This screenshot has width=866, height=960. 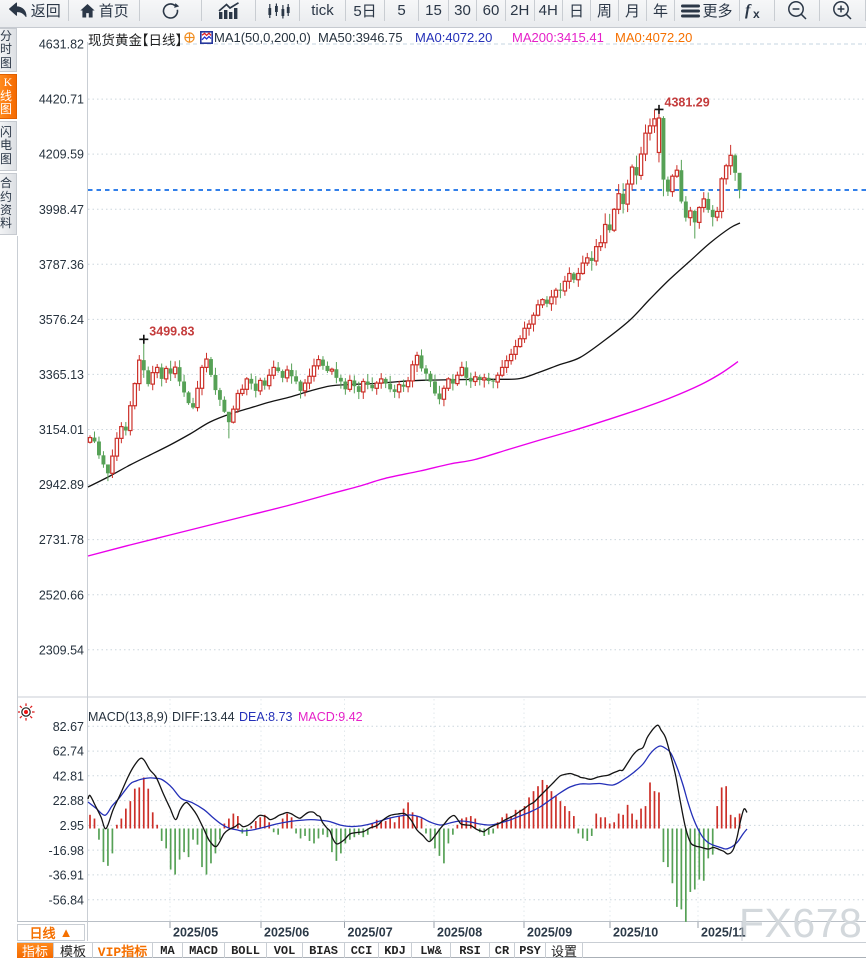 What do you see at coordinates (459, 933) in the screenshot?
I see `svg-text: 2025/08` at bounding box center [459, 933].